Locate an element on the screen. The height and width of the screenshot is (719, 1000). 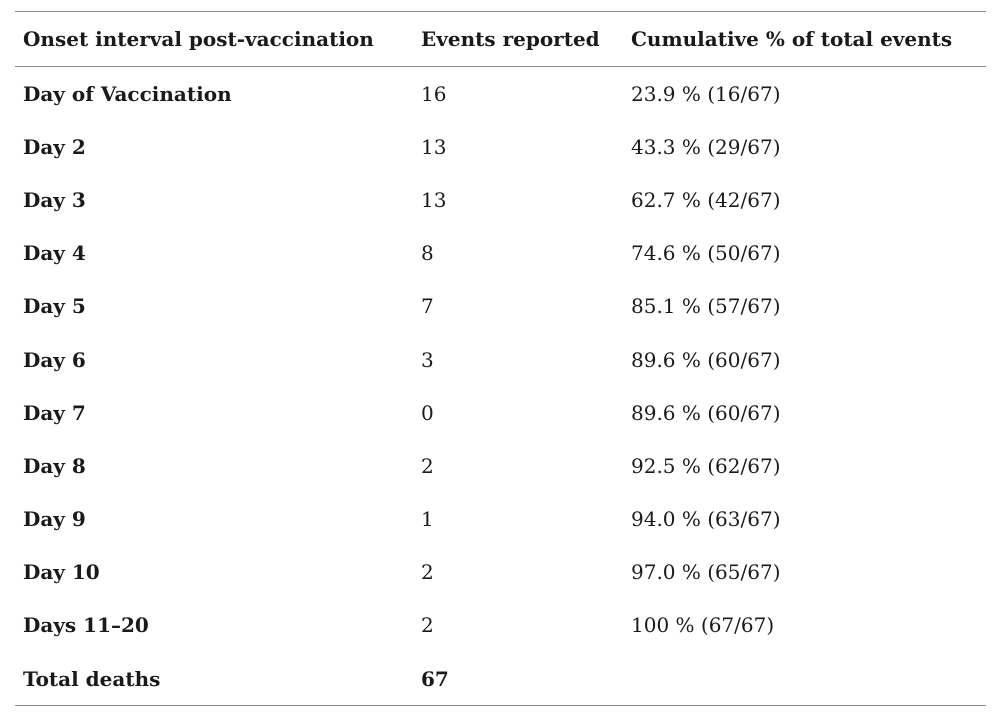
row-interval: Day 9 is located at coordinates (54, 519).